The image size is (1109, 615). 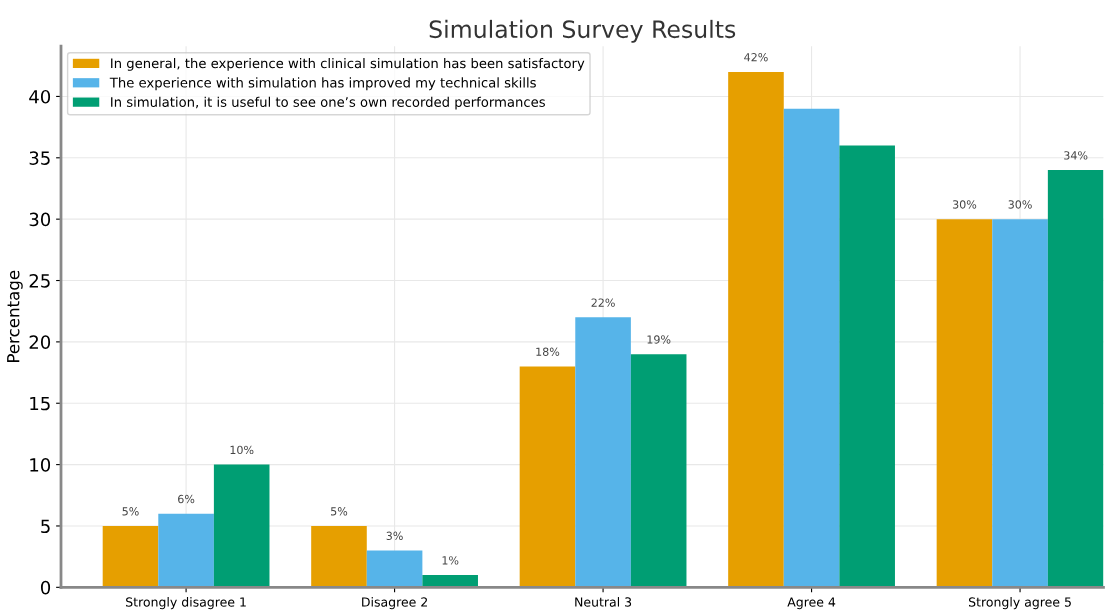 I want to click on x-tick-label: Neutral 3, so click(x=603, y=602).